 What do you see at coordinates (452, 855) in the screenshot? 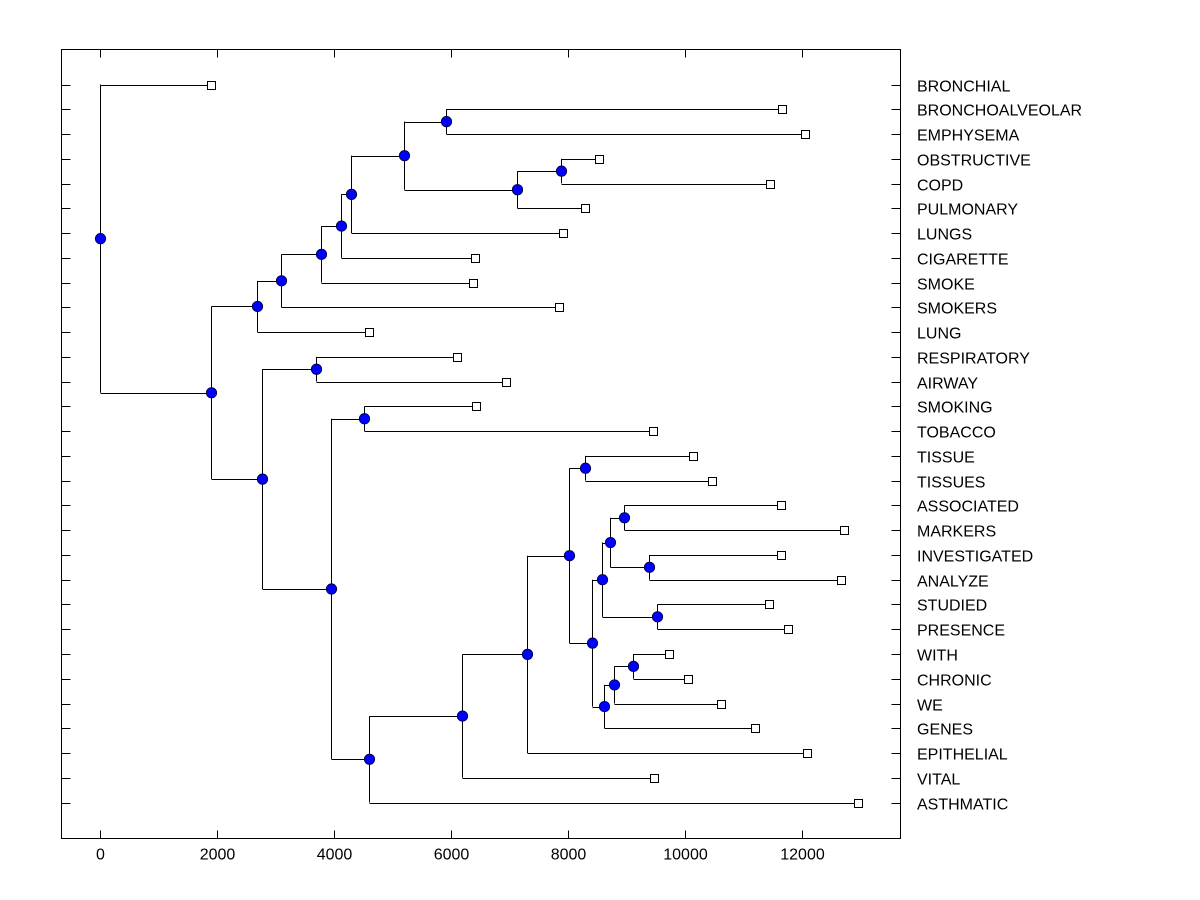
I see `x-tick-label: 6000` at bounding box center [452, 855].